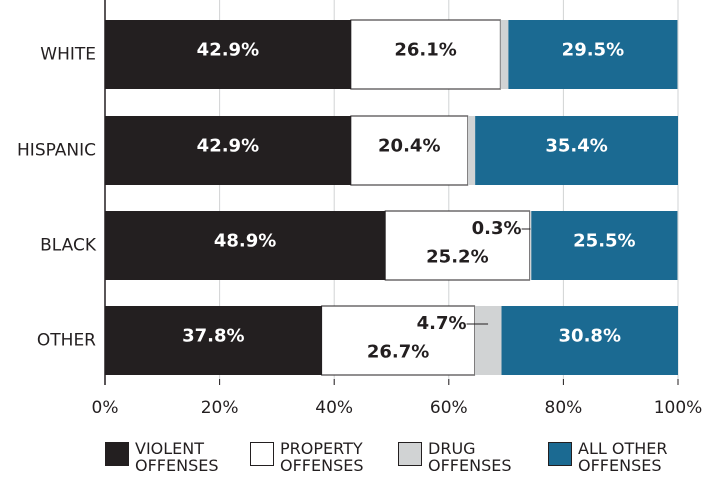  What do you see at coordinates (398, 352) in the screenshot?
I see `data-label: 26.7%` at bounding box center [398, 352].